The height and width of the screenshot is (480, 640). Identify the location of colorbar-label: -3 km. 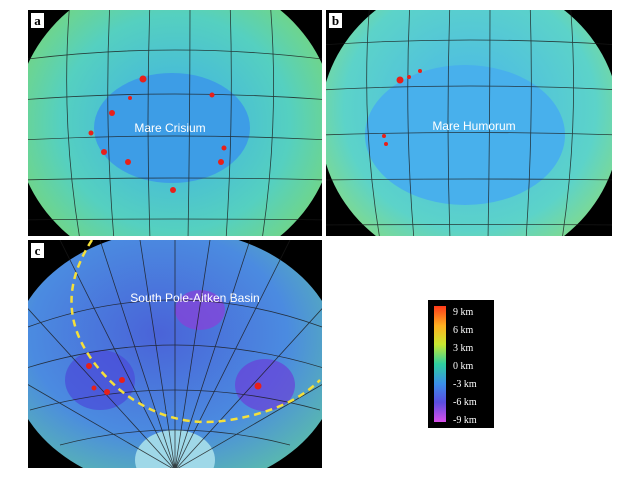
(465, 384).